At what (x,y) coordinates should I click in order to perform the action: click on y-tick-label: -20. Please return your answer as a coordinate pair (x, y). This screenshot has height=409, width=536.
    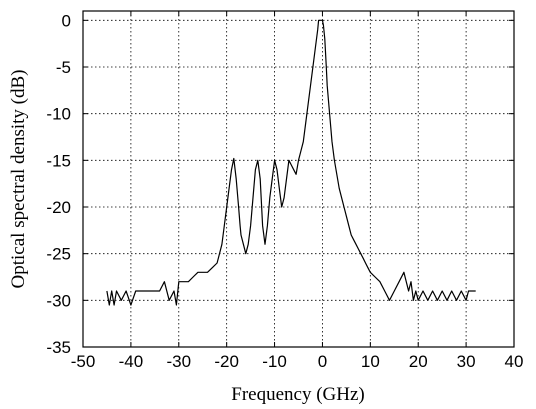
    Looking at the image, I should click on (58, 207).